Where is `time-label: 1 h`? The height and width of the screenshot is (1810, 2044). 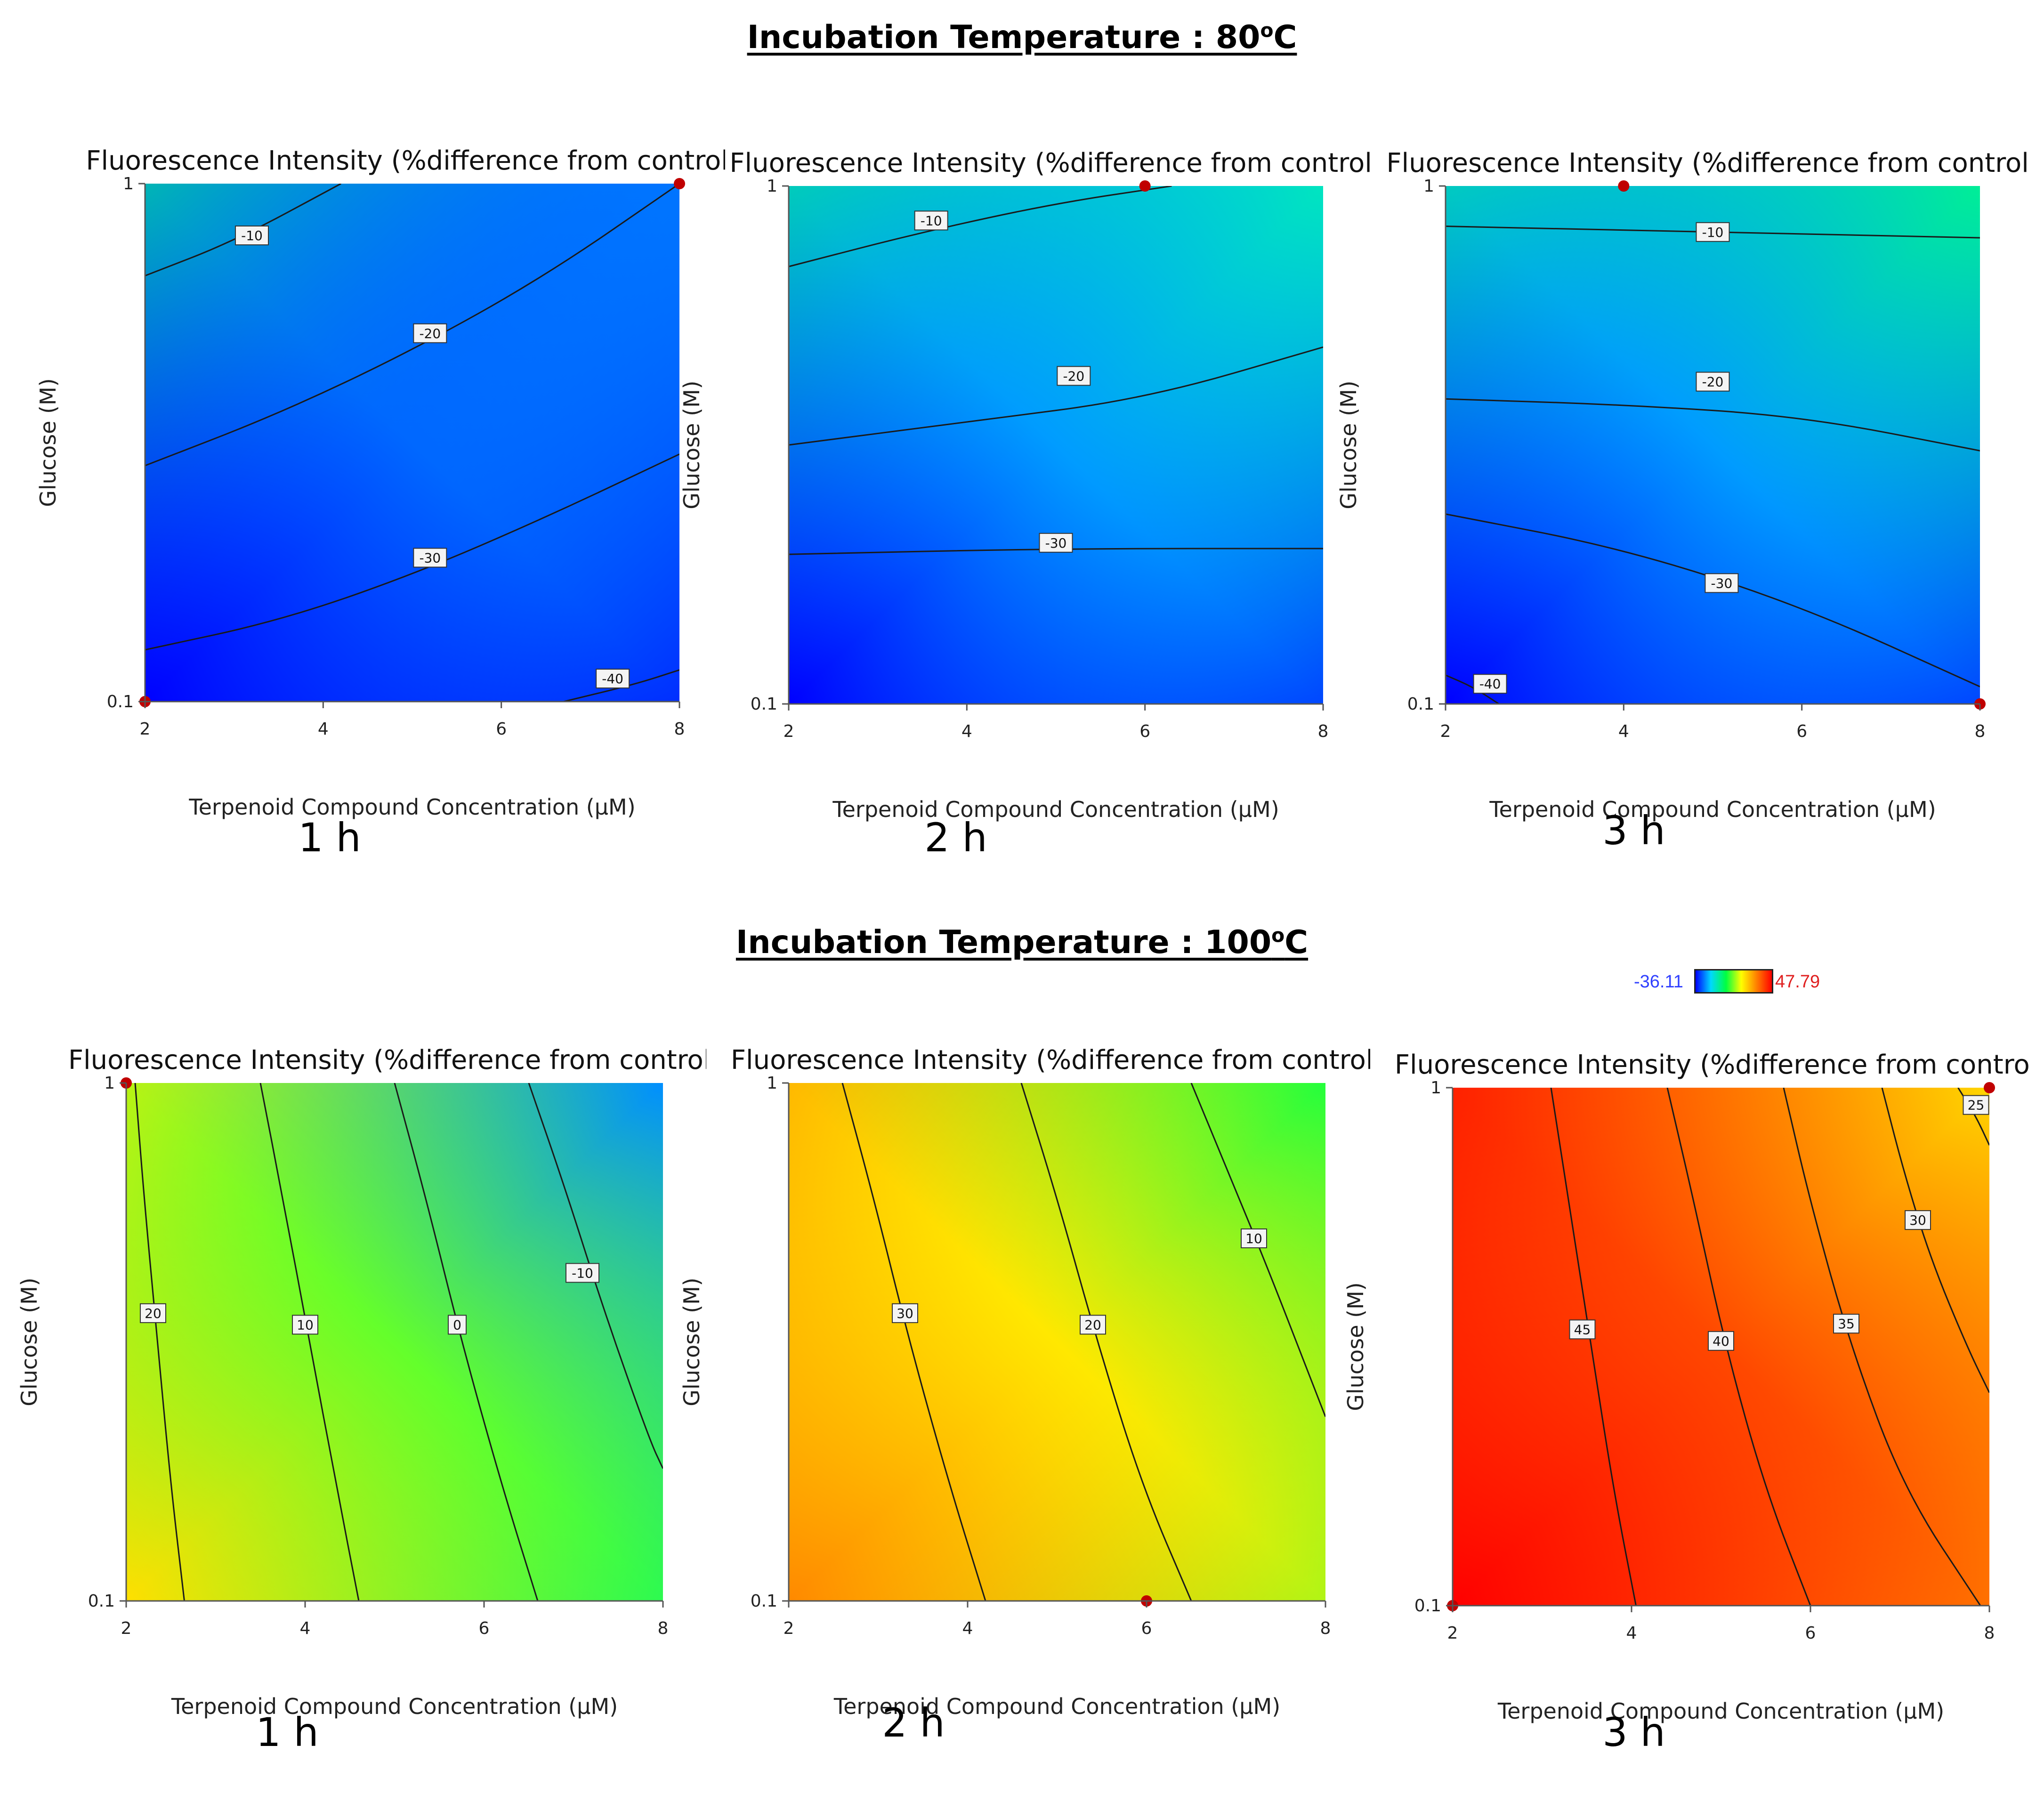
time-label: 1 h is located at coordinates (287, 1732).